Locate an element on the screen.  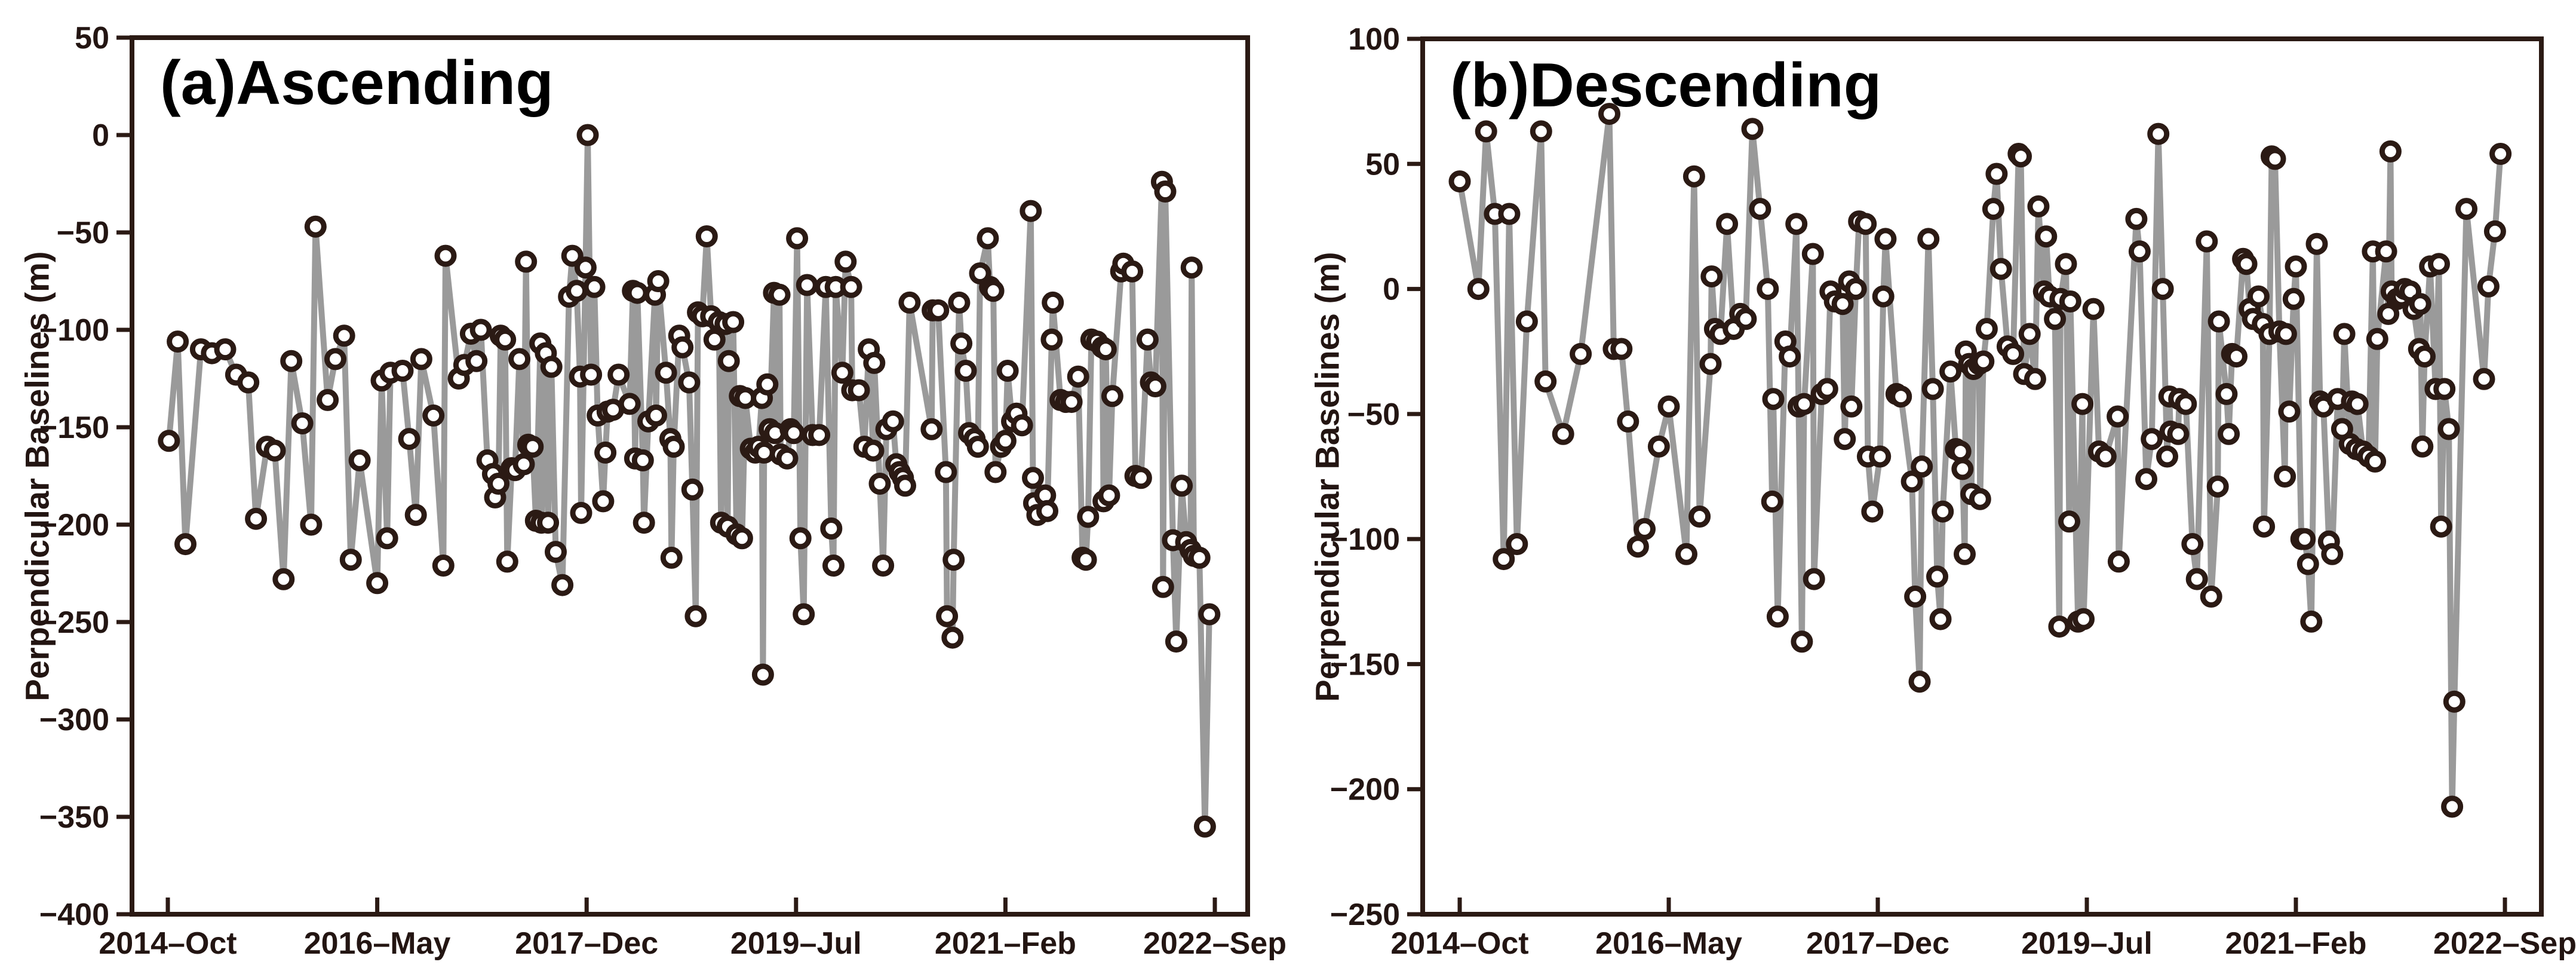
y-tick-label: −400 is located at coordinates (74, 915).